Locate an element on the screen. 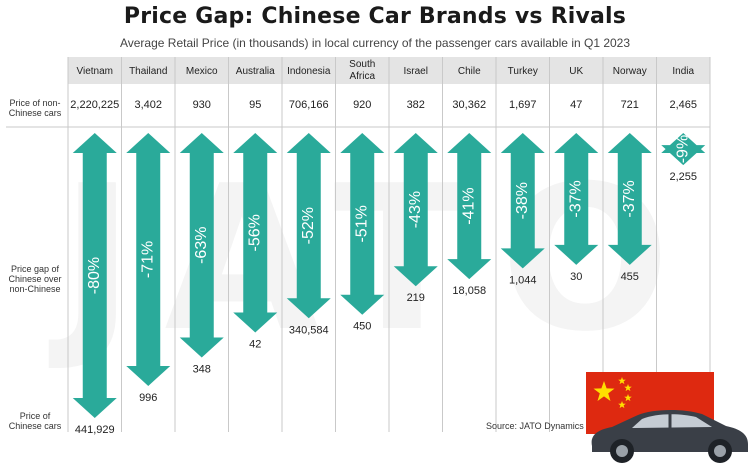 This screenshot has width=750, height=468. country-label: Turkey is located at coordinates (523, 71).